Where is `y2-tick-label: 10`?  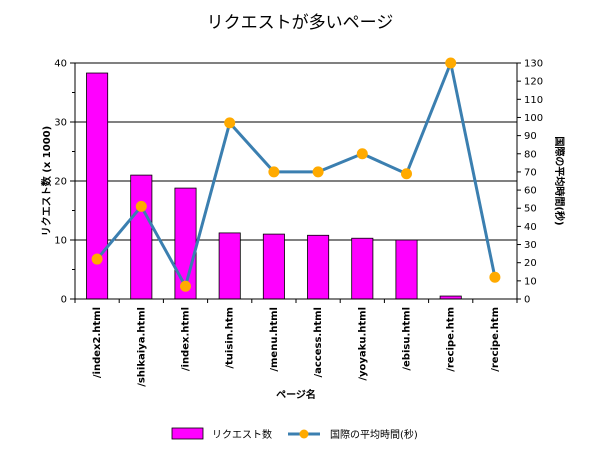 y2-tick-label: 10 is located at coordinates (530, 281).